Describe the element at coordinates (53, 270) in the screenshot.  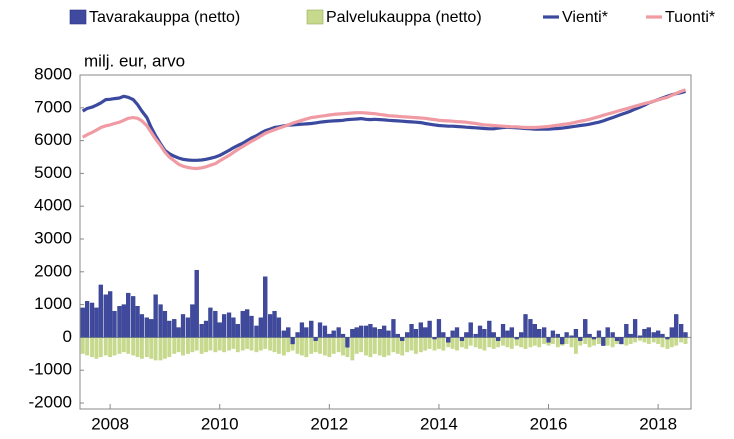
I see `y-tick-label: 2000` at that location.